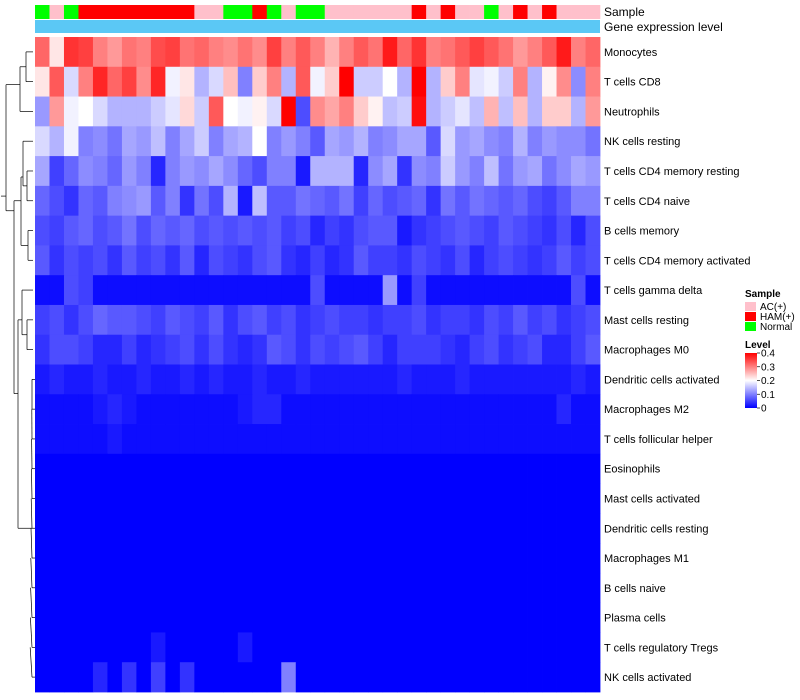  I want to click on row-label: B cells memory, so click(642, 232).